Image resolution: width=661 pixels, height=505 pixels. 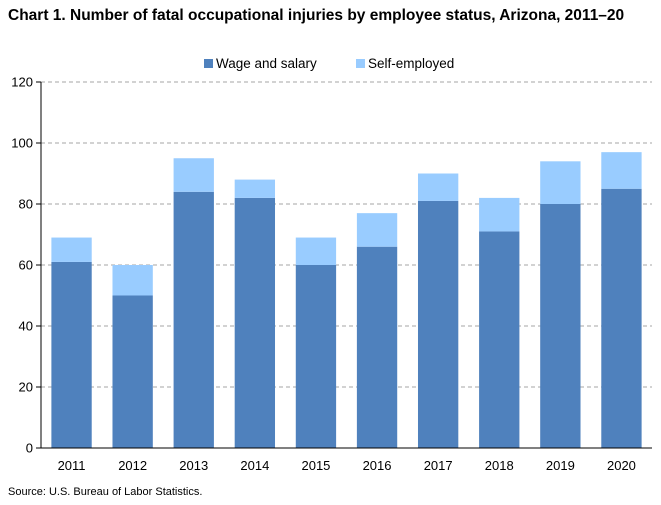 I want to click on legend: Wage and salary Self-employed, so click(x=329, y=63).